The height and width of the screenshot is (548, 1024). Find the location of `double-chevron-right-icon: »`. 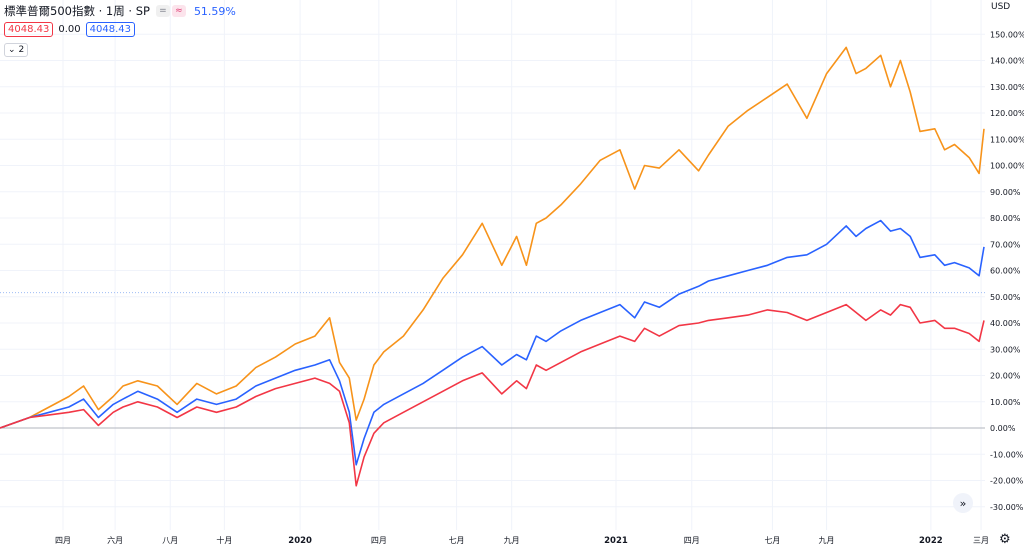

double-chevron-right-icon: » is located at coordinates (963, 503).